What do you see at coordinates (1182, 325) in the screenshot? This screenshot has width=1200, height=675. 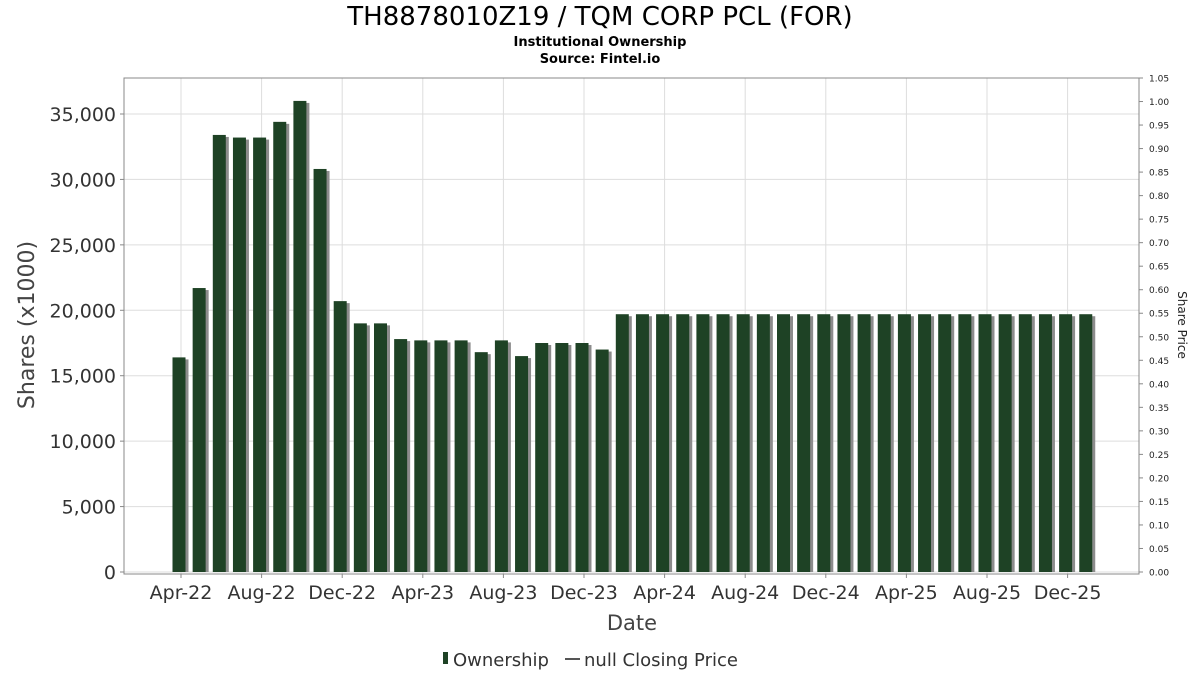 I see `y-axis-right-label: Share Price` at bounding box center [1182, 325].